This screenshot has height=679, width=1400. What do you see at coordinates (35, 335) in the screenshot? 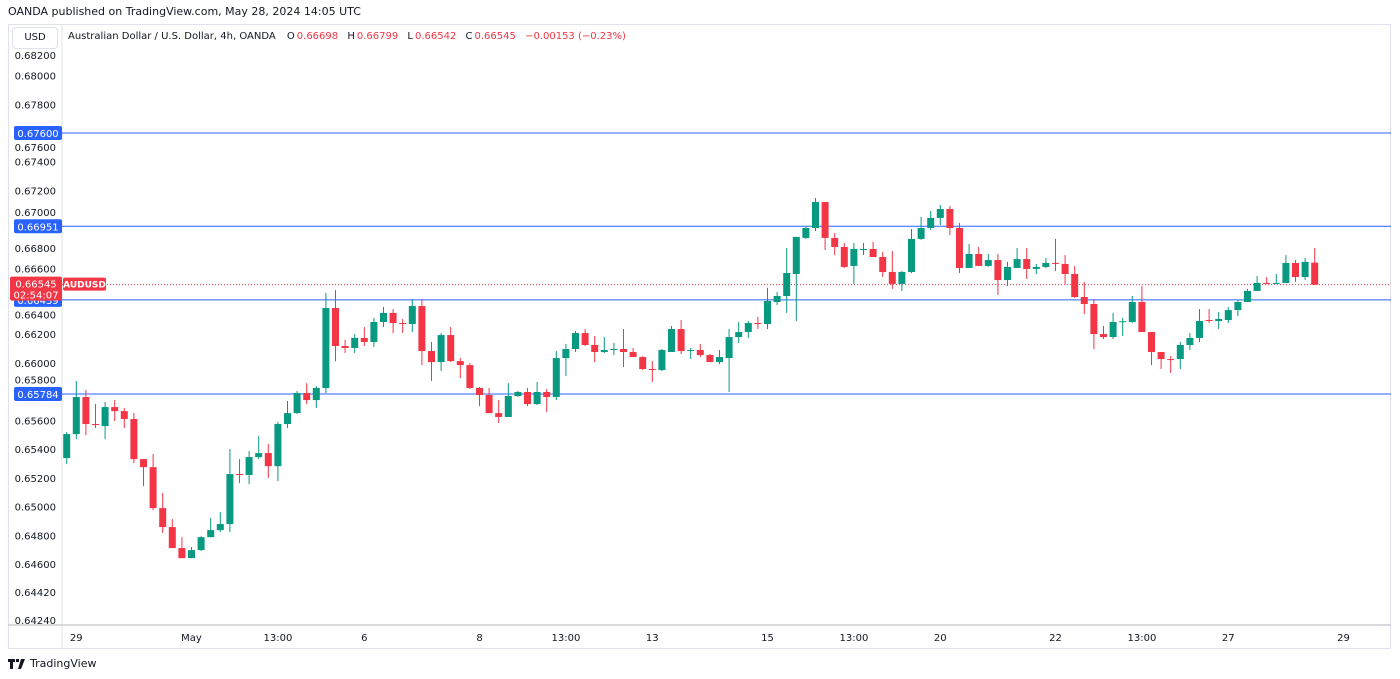
I see `y-tick-label: 0.66200` at bounding box center [35, 335].